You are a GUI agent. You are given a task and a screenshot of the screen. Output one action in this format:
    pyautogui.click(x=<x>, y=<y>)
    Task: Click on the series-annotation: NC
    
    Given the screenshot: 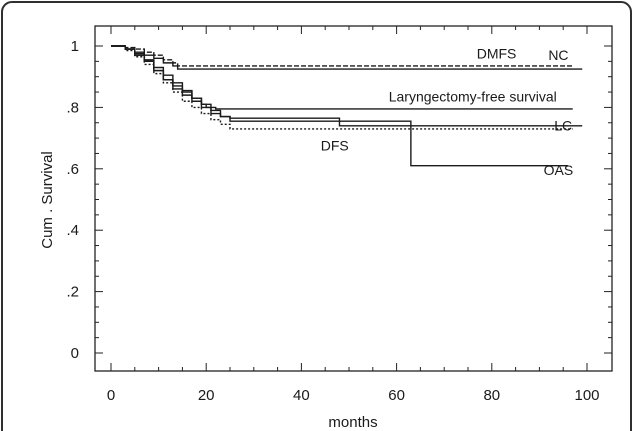 What is the action you would take?
    pyautogui.click(x=558, y=55)
    